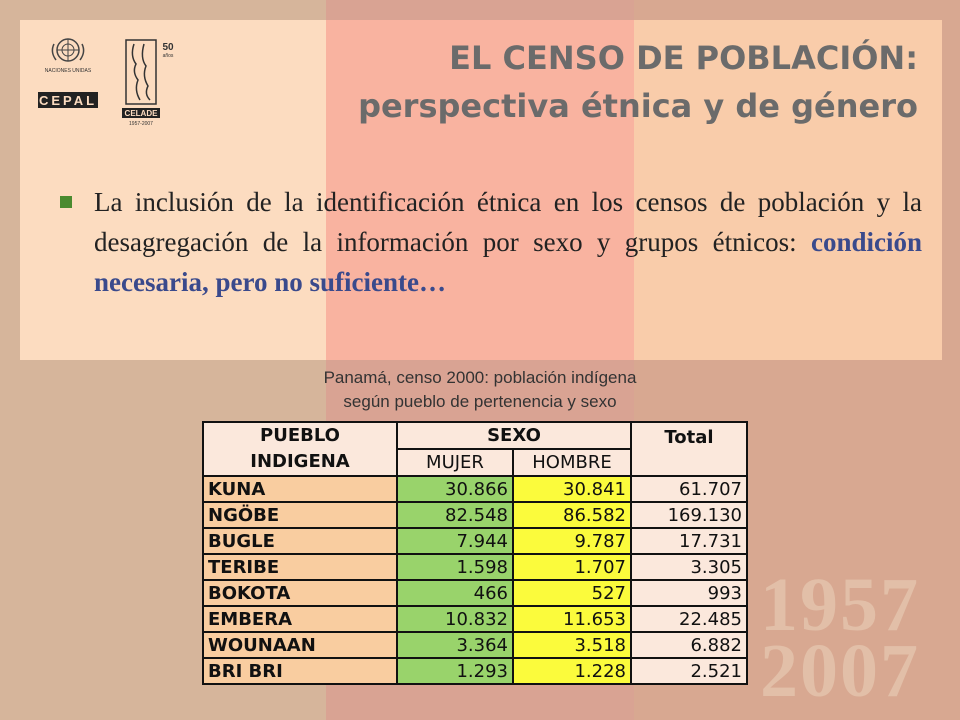 The width and height of the screenshot is (960, 720). Describe the element at coordinates (168, 56) in the screenshot. I see `celade-fifty-sub: años` at that location.